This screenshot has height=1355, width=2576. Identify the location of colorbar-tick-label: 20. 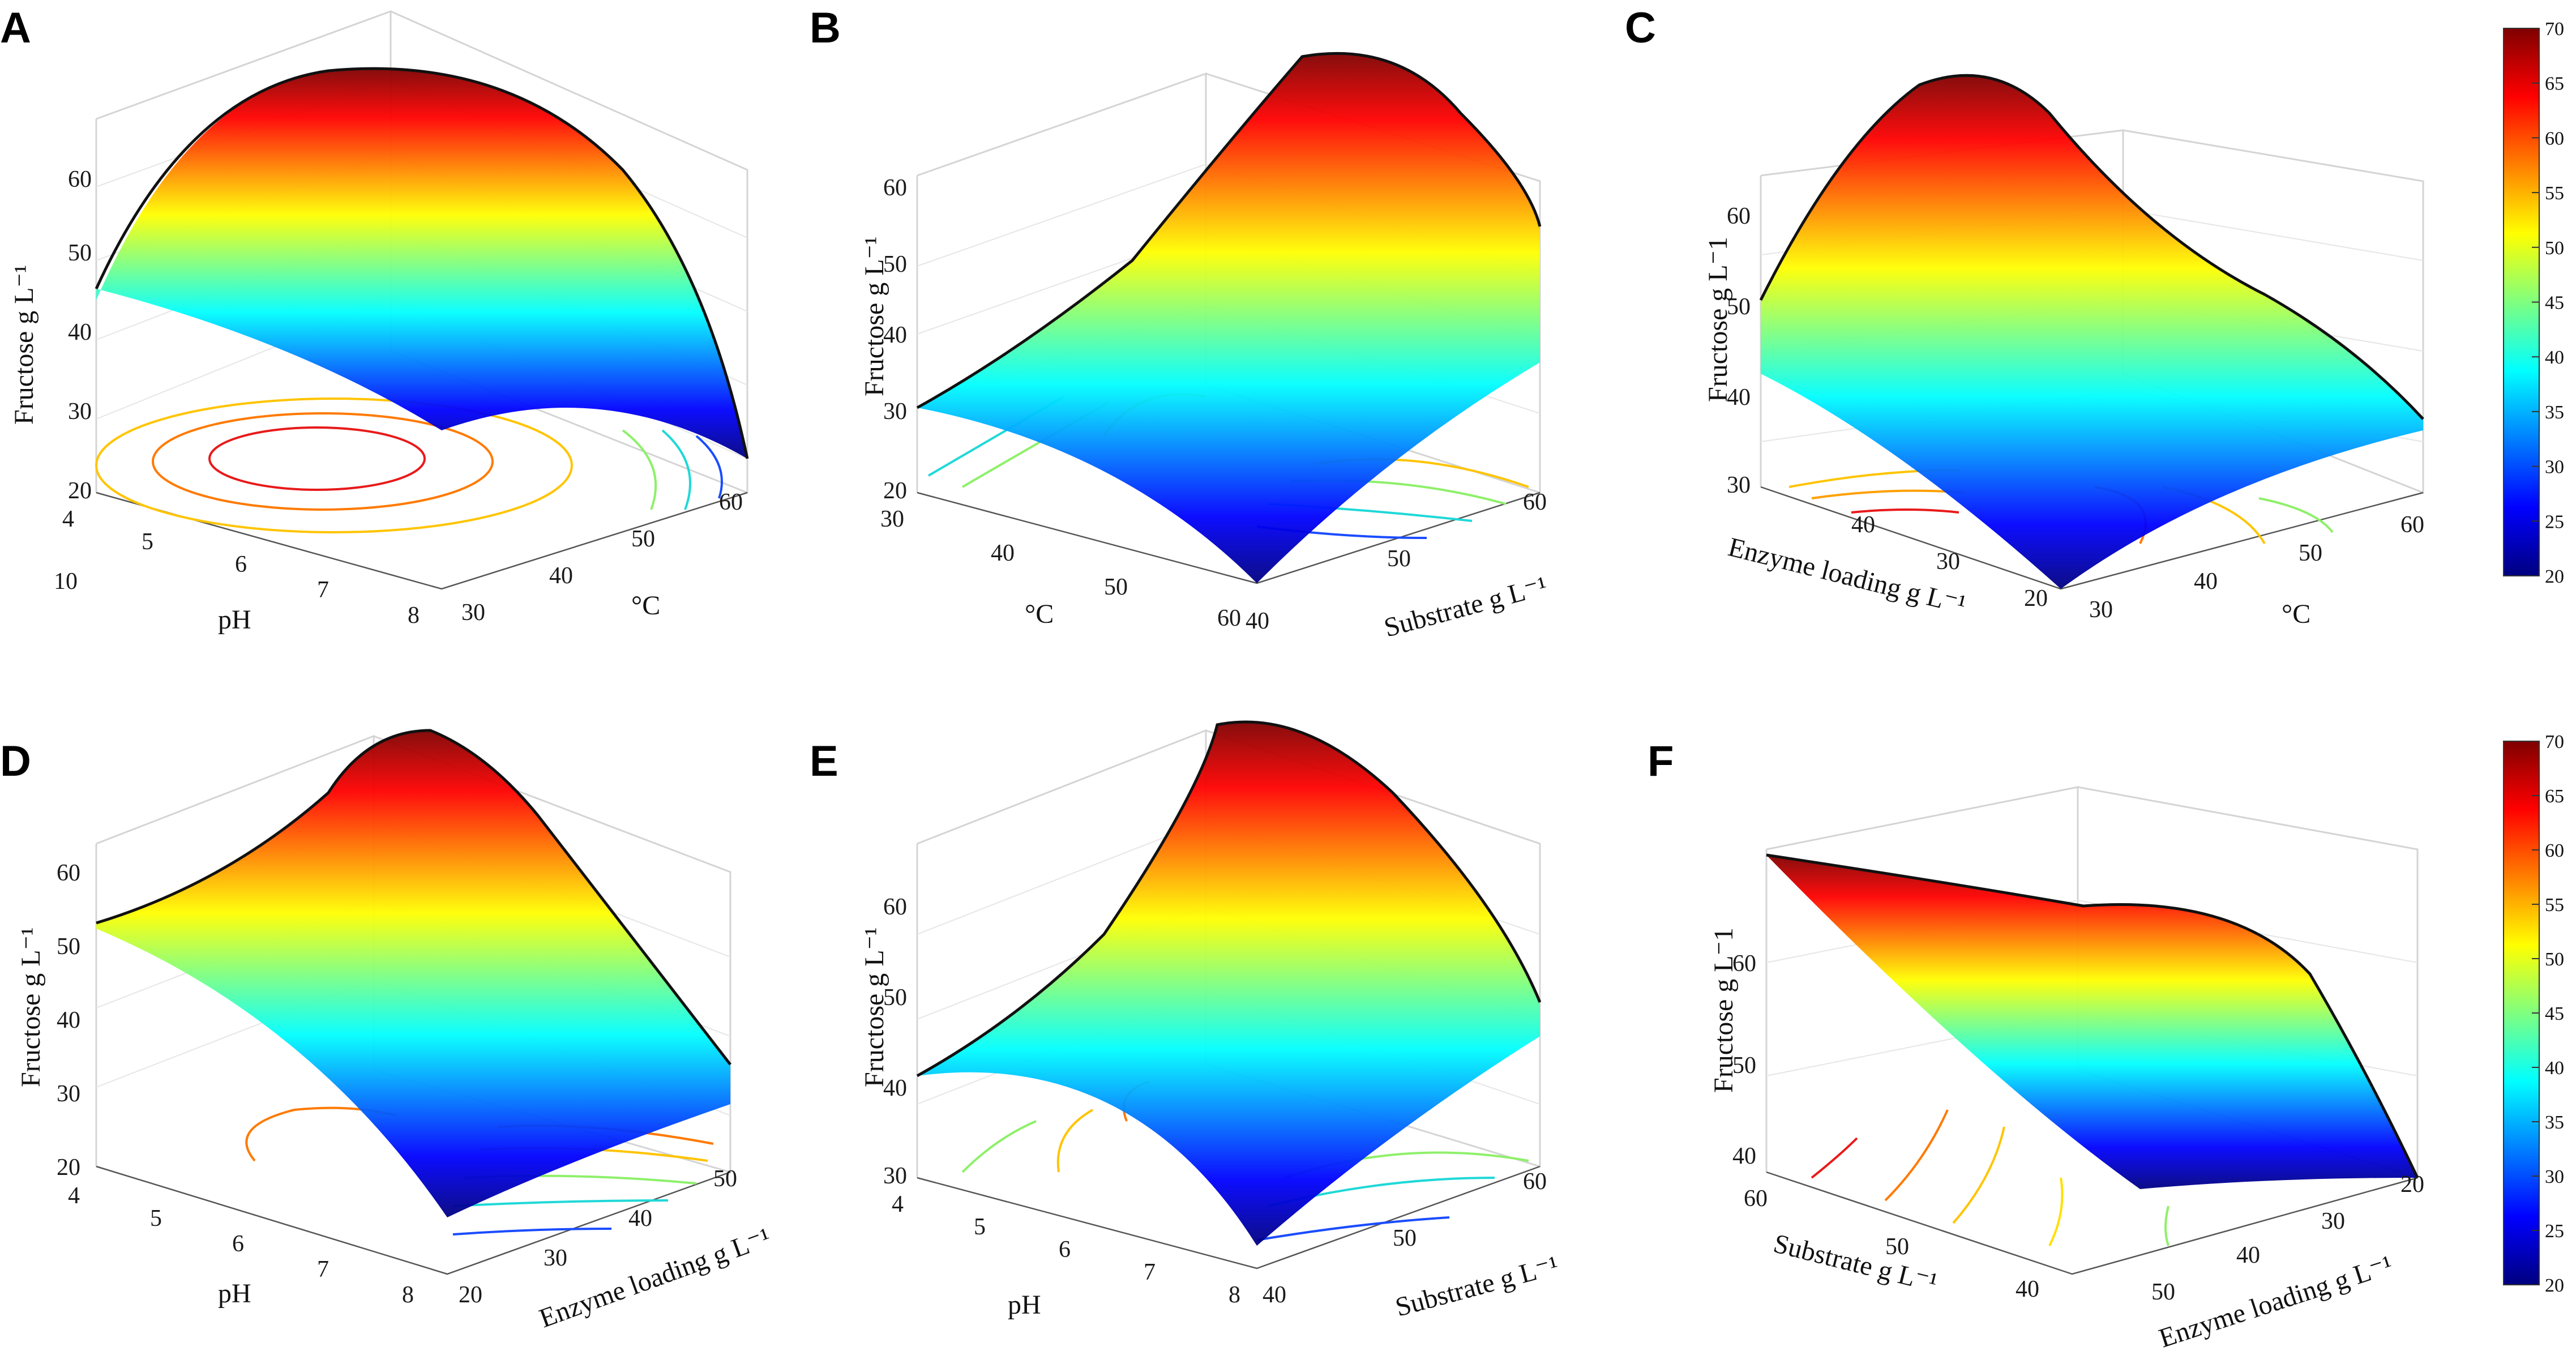
(2554, 576).